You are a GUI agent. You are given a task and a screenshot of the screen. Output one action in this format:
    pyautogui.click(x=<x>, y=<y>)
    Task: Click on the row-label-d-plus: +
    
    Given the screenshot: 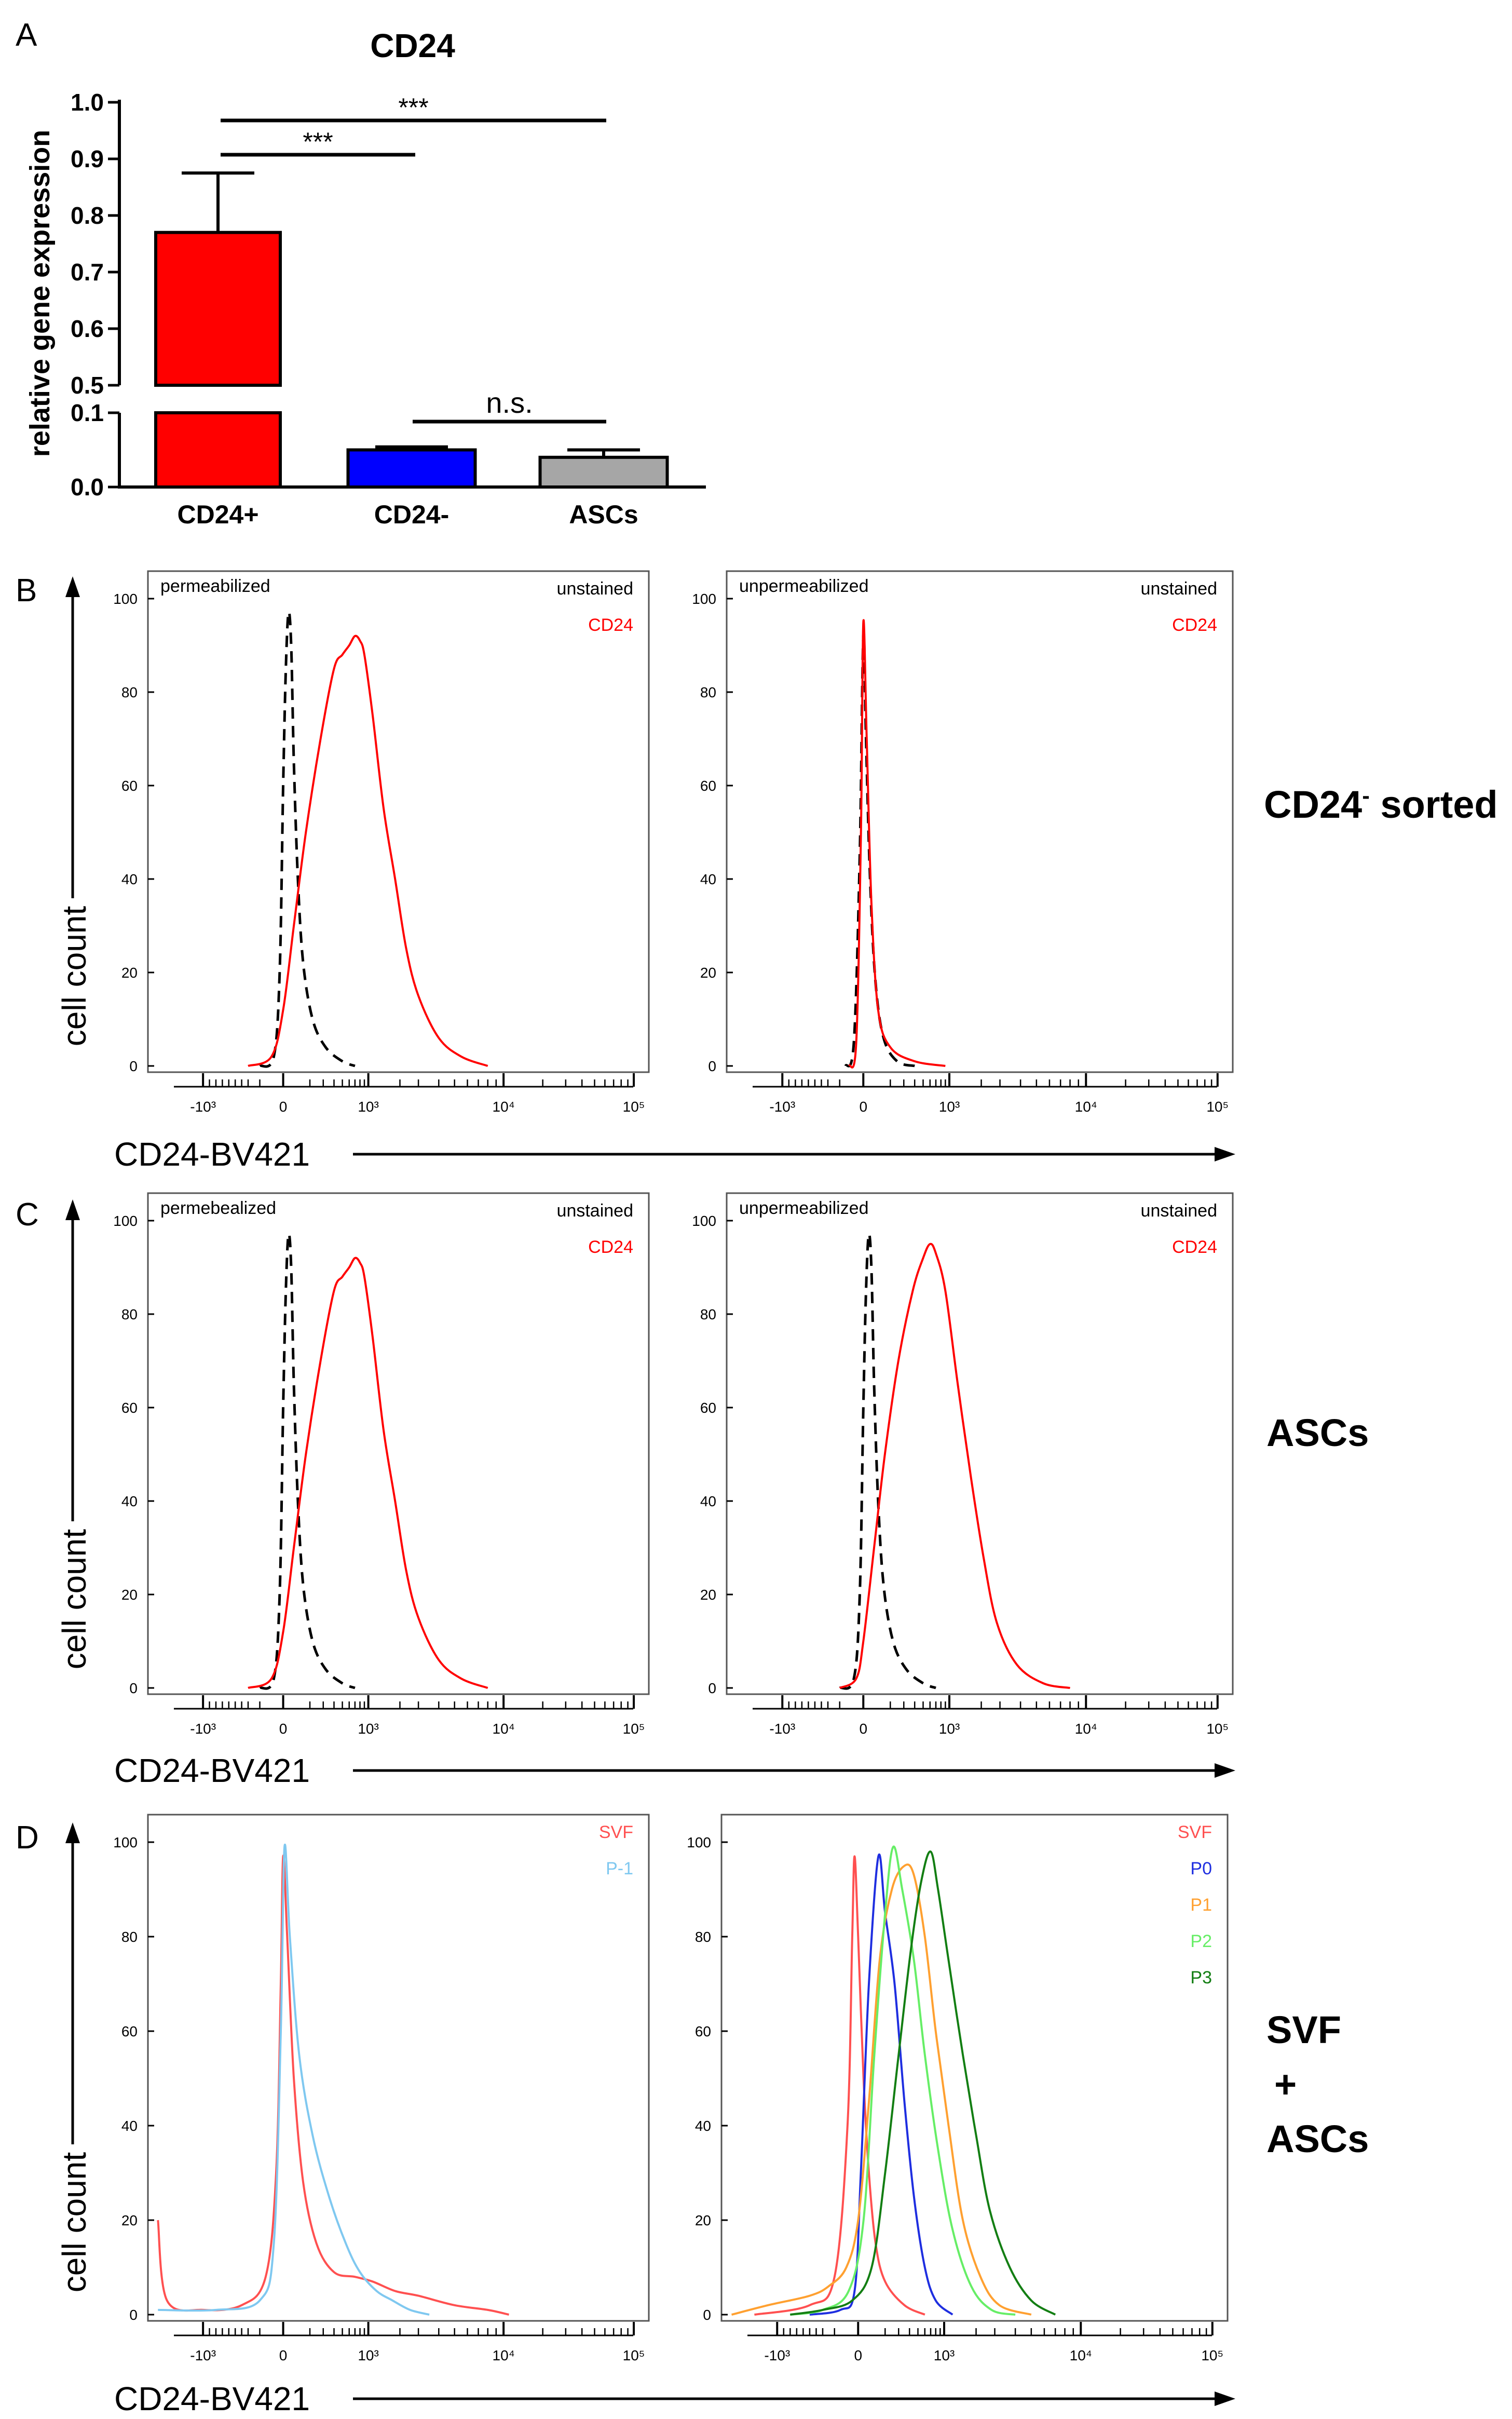 What is the action you would take?
    pyautogui.click(x=1285, y=2084)
    